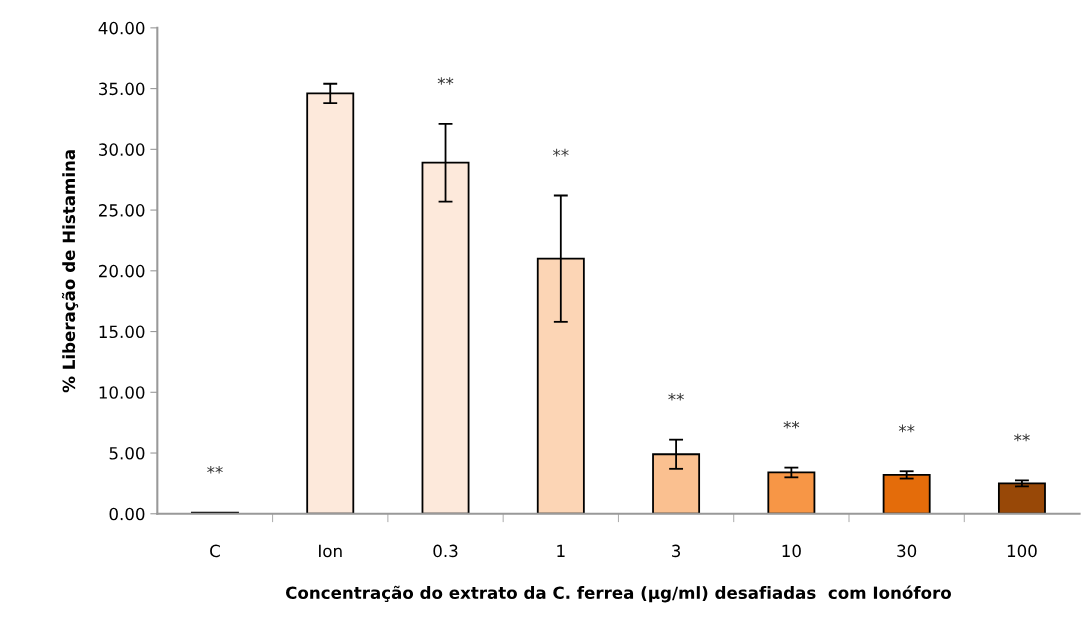  Describe the element at coordinates (122, 149) in the screenshot. I see `y-tick-label: 30.00` at that location.